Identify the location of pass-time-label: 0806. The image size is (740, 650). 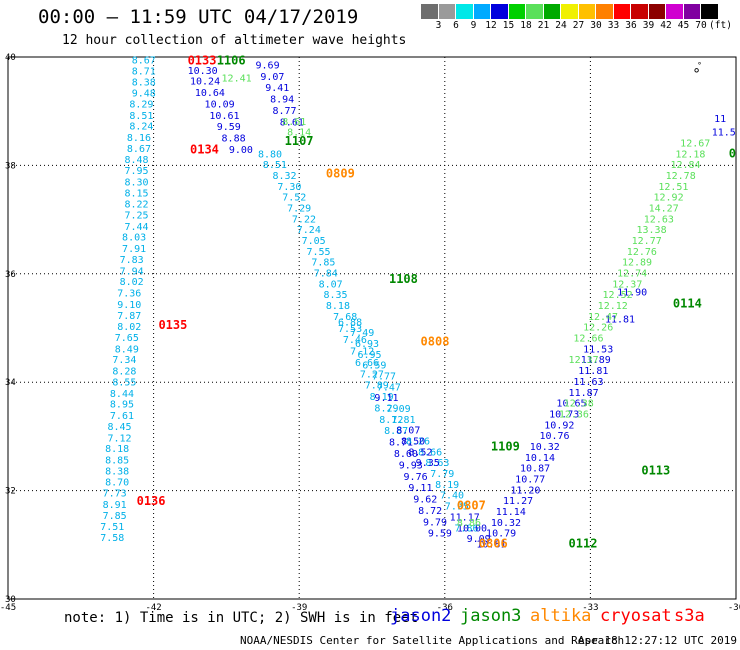
(493, 544).